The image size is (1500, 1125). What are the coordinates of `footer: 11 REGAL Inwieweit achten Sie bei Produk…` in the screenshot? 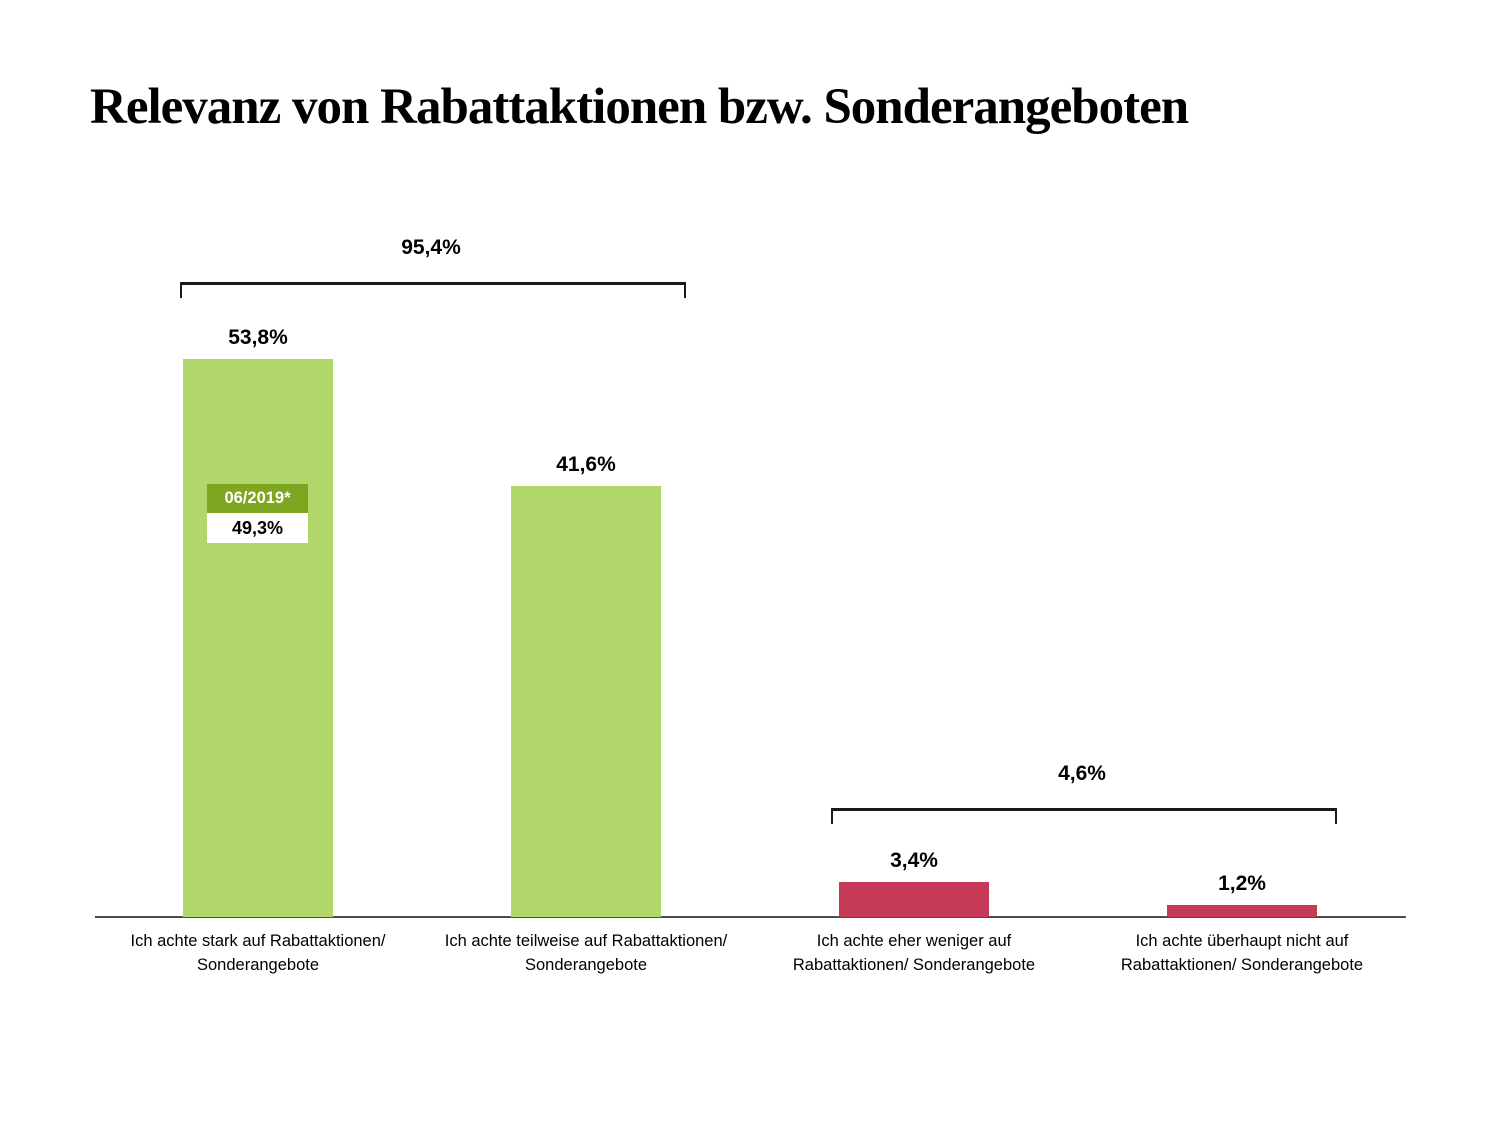 It's located at (750, 1077).